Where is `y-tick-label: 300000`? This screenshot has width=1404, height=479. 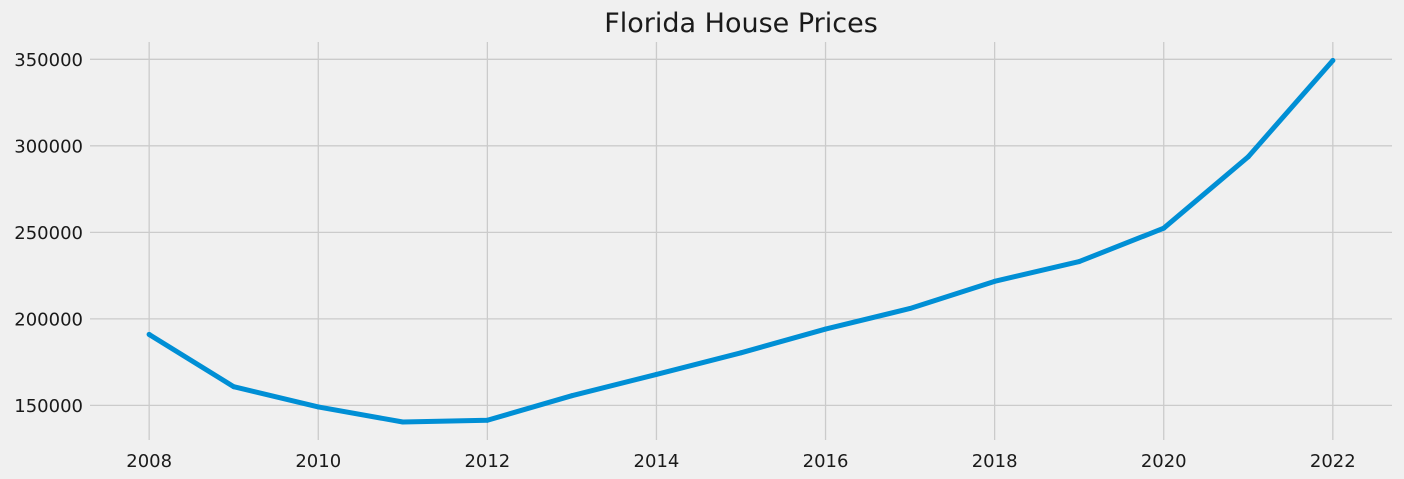
y-tick-label: 300000 is located at coordinates (48, 146).